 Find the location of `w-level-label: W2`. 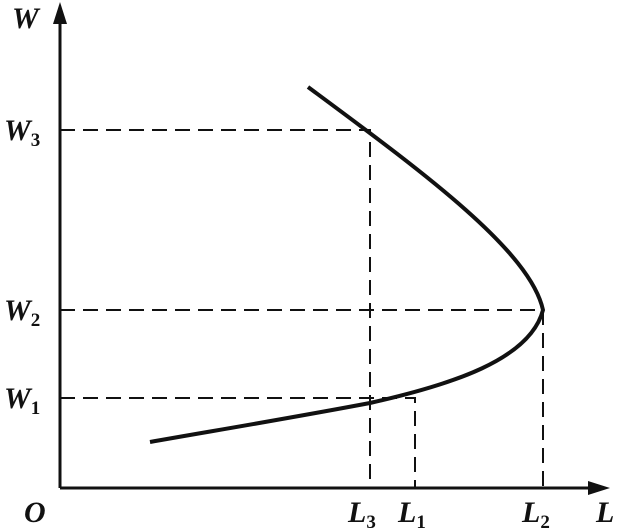

w-level-label: W2 is located at coordinates (22, 312).